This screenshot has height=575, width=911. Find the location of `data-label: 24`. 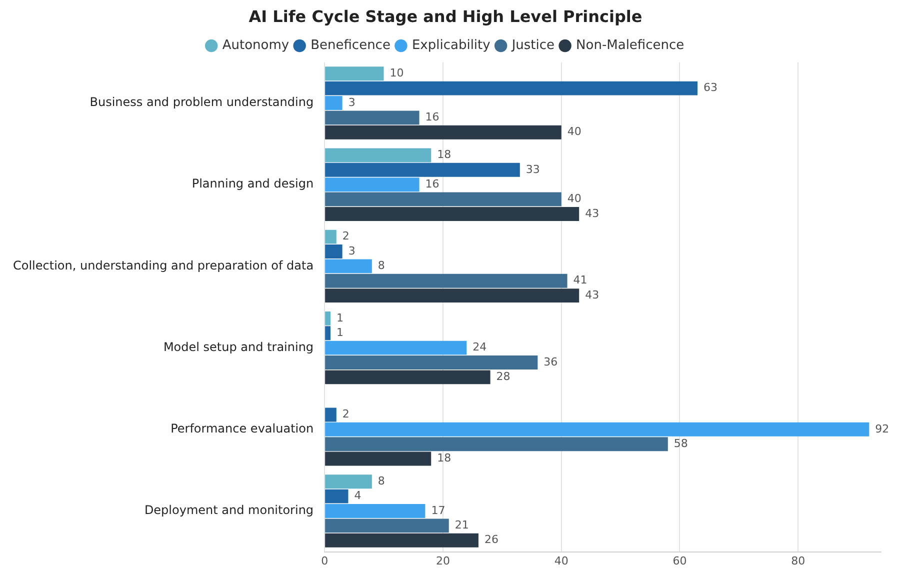

data-label: 24 is located at coordinates (479, 347).